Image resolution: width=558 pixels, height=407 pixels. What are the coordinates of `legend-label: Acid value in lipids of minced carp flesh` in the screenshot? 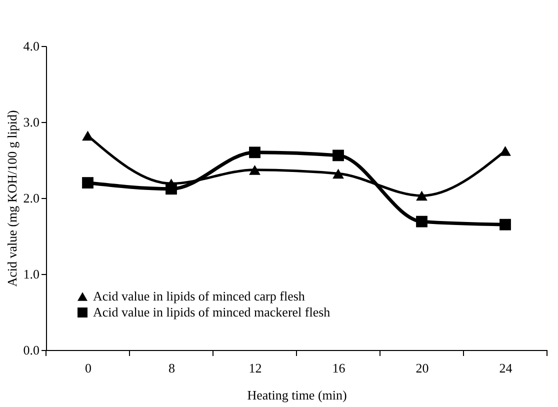 It's located at (199, 296).